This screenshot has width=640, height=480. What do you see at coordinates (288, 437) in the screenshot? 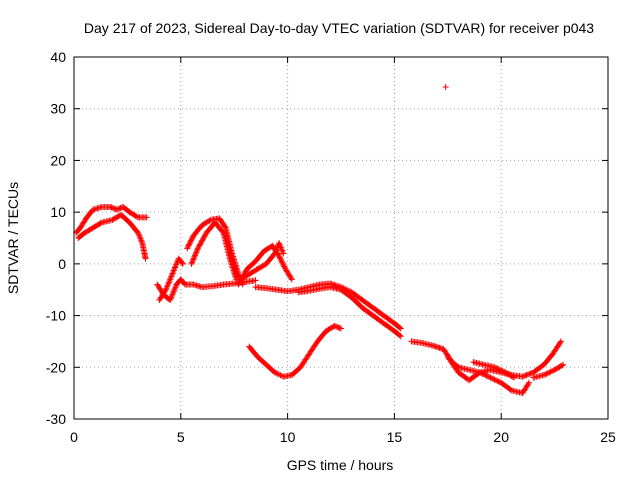
I see `x-tick-label: 10` at bounding box center [288, 437].